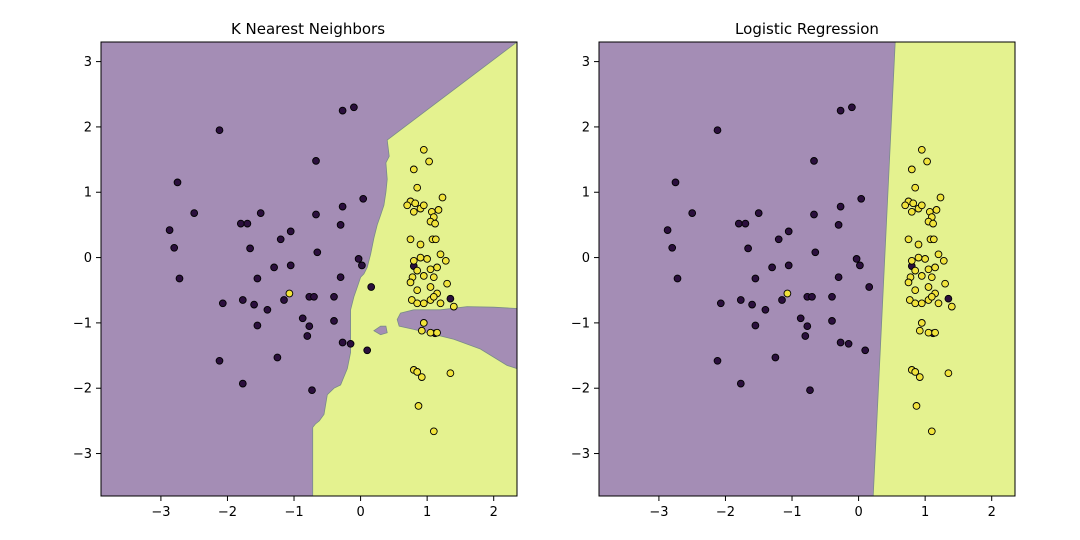 The width and height of the screenshot is (1080, 540). I want to click on logreg-xtick-label-1: −2, so click(725, 512).